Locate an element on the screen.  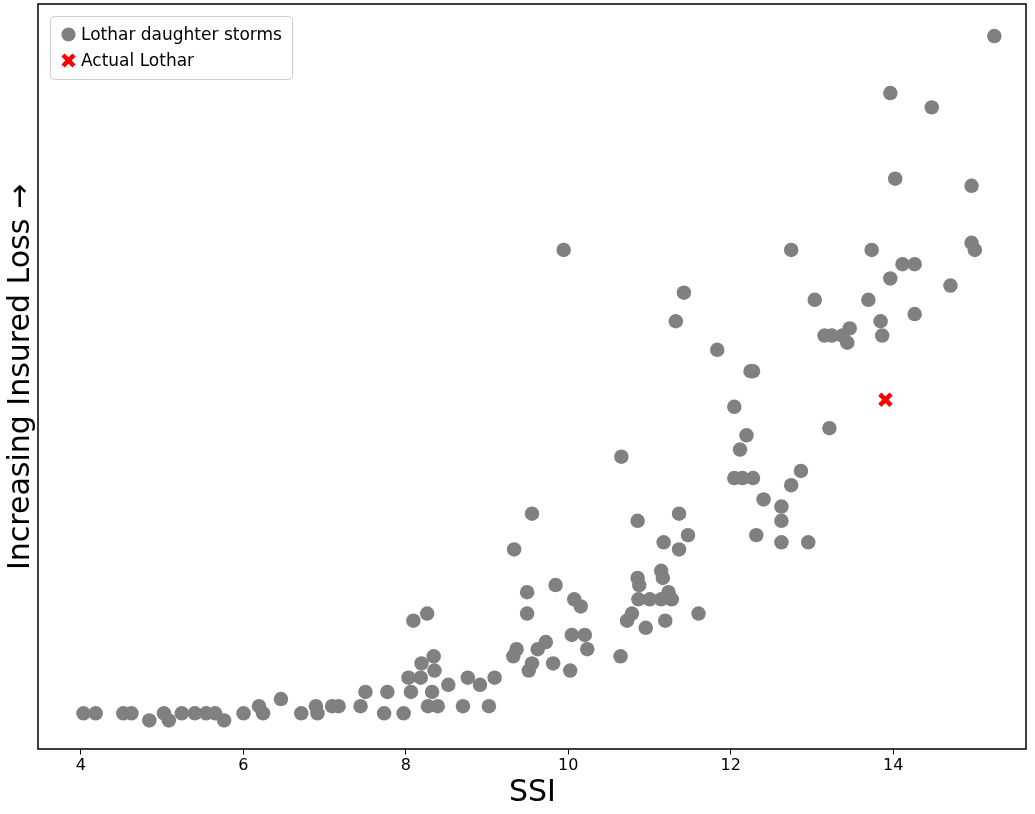
x-axis-title: SSI is located at coordinates (532, 790).